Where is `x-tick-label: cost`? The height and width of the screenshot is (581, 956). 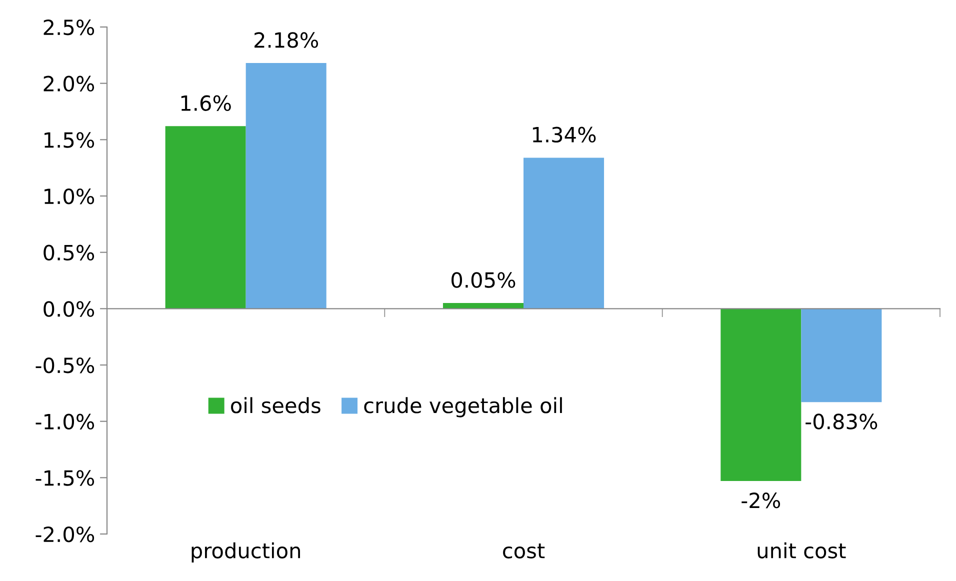 x-tick-label: cost is located at coordinates (524, 551).